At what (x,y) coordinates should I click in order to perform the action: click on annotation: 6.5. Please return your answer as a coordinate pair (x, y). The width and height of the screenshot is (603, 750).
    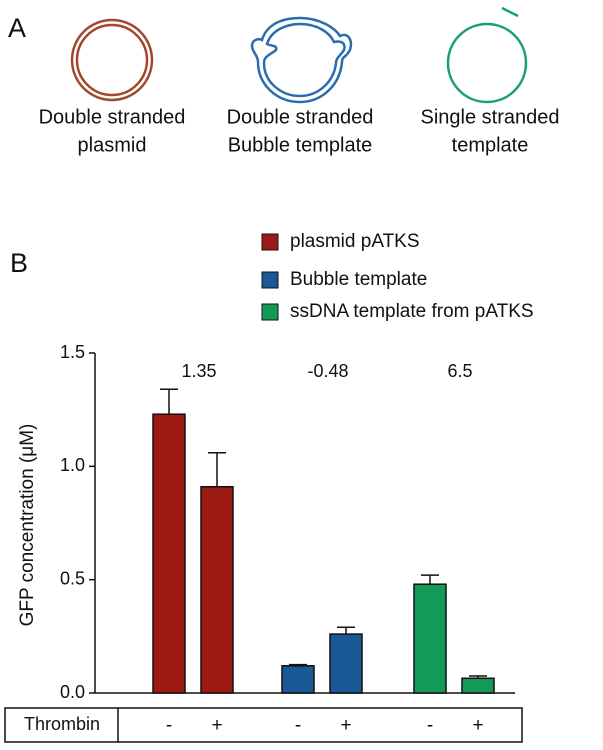
    Looking at the image, I should click on (459, 371).